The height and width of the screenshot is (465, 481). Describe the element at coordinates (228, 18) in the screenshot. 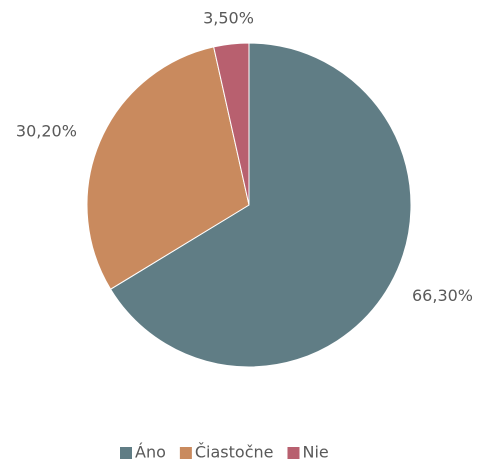

I see `data-label: 3,50%` at that location.